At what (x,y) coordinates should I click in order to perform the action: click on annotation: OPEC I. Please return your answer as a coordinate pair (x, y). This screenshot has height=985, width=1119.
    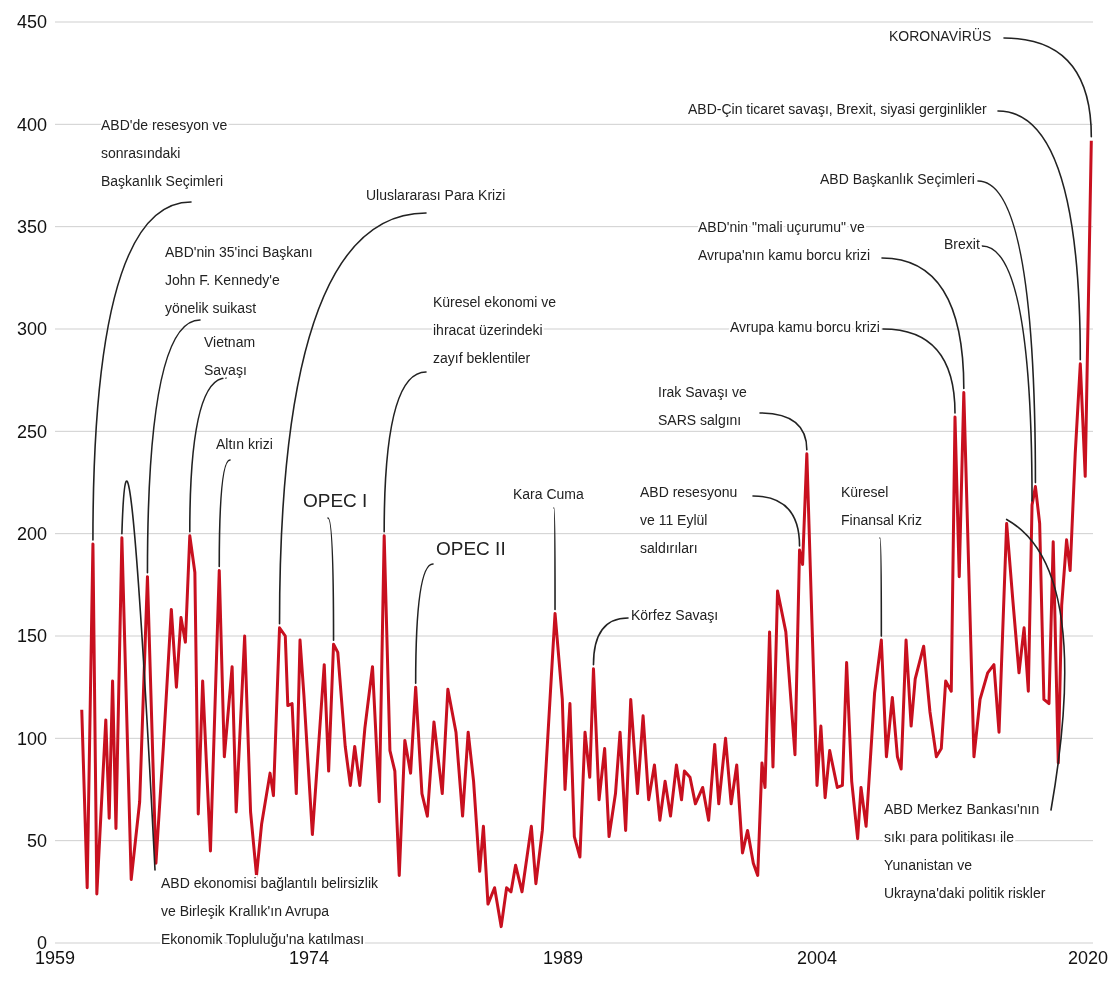
    Looking at the image, I should click on (335, 501).